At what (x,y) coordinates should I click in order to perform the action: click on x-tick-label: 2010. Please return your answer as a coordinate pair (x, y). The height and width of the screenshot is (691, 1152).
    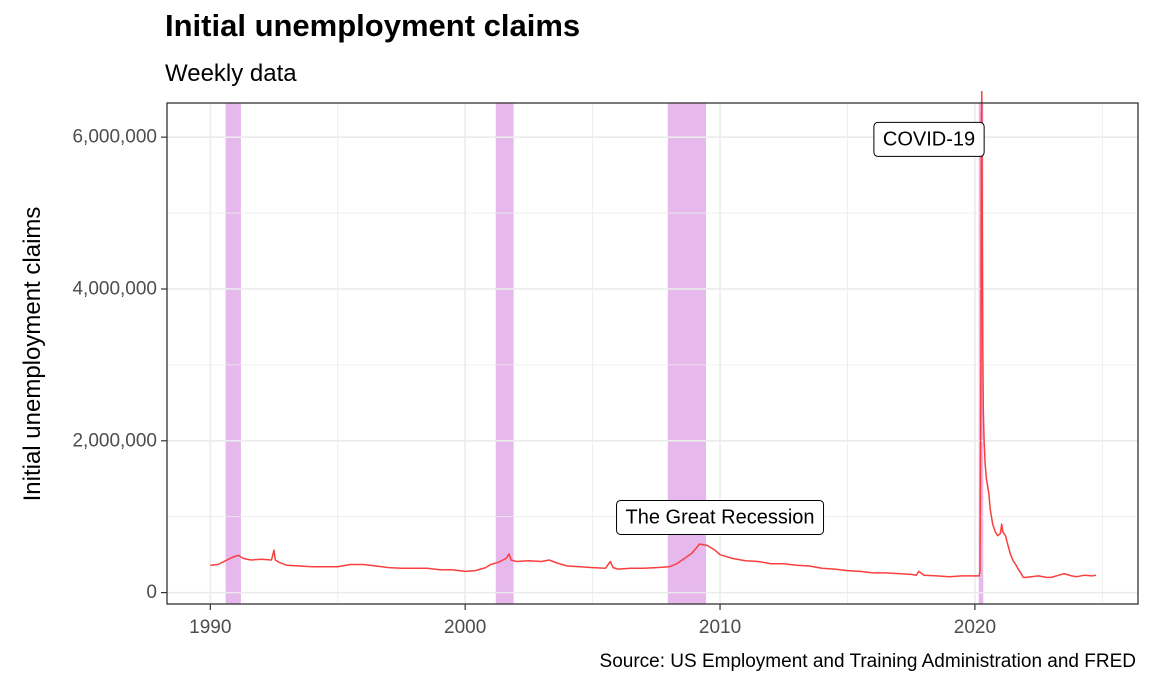
    Looking at the image, I should click on (720, 627).